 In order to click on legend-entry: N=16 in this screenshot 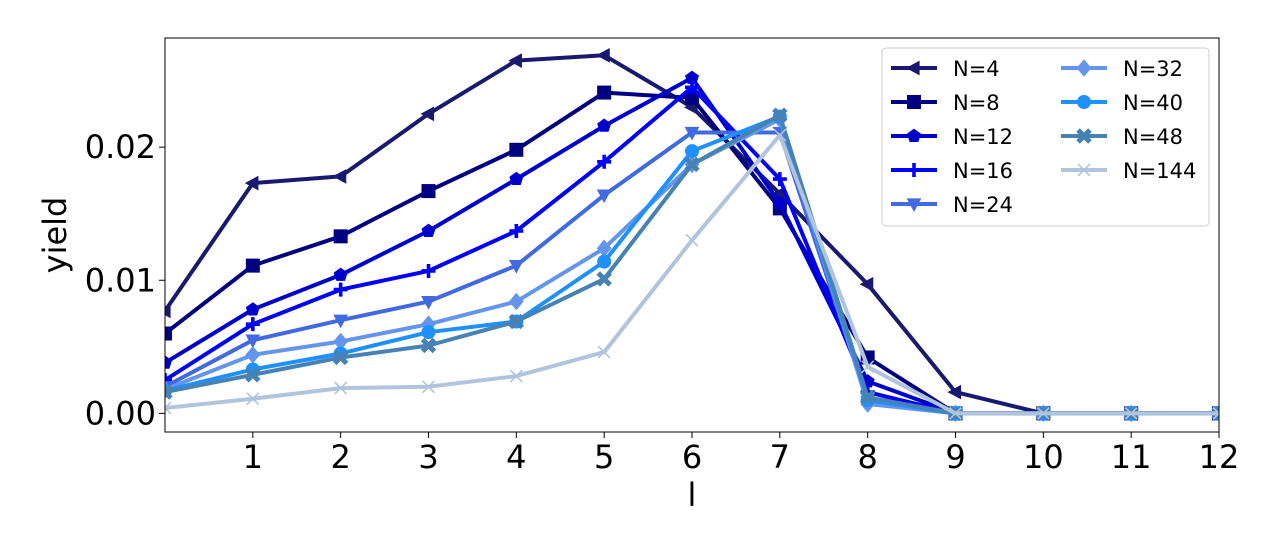, I will do `click(952, 171)`.